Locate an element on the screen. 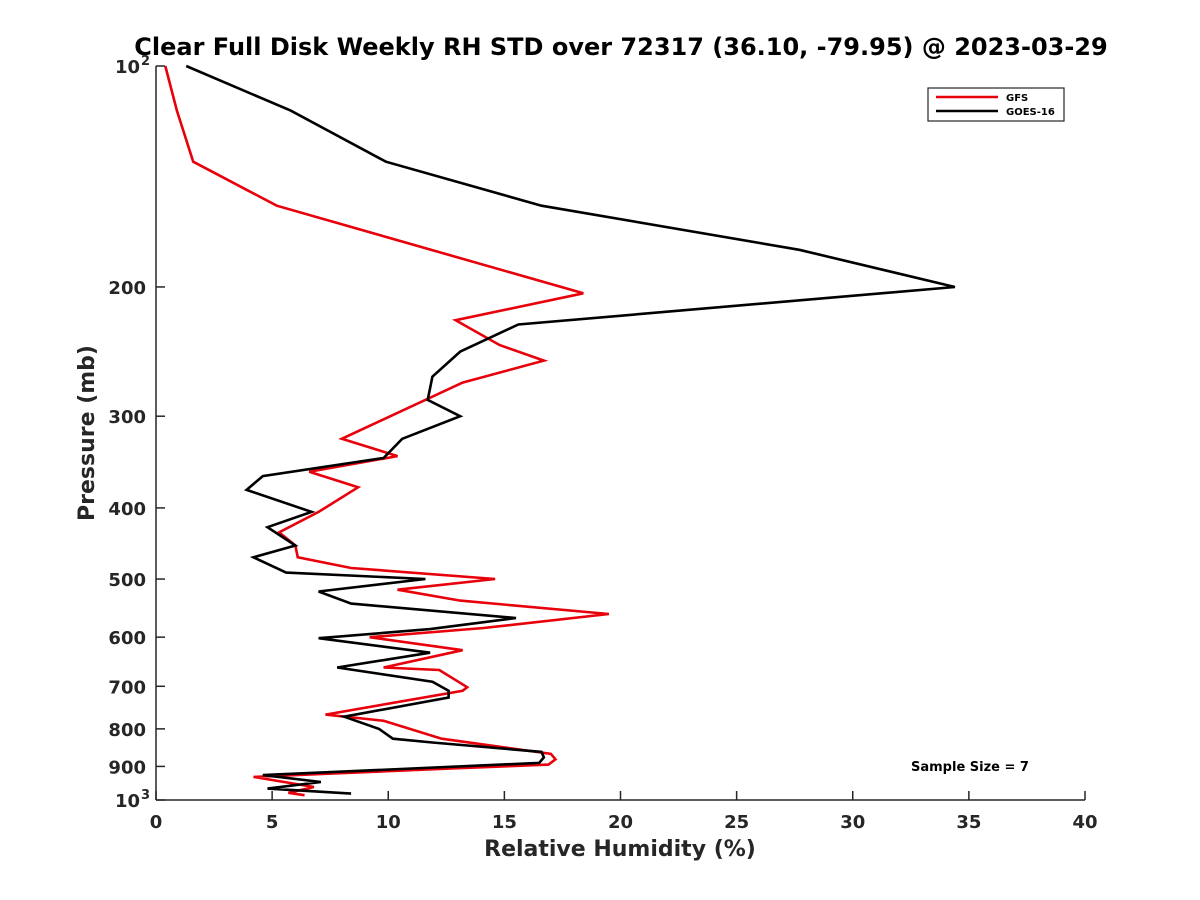 The height and width of the screenshot is (900, 1200). x-tick-label: 15 is located at coordinates (504, 822).